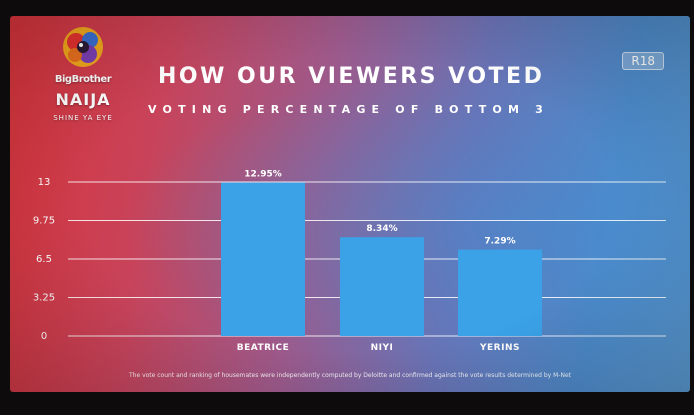 The width and height of the screenshot is (694, 415). What do you see at coordinates (263, 175) in the screenshot?
I see `data-label: 12.95%` at bounding box center [263, 175].